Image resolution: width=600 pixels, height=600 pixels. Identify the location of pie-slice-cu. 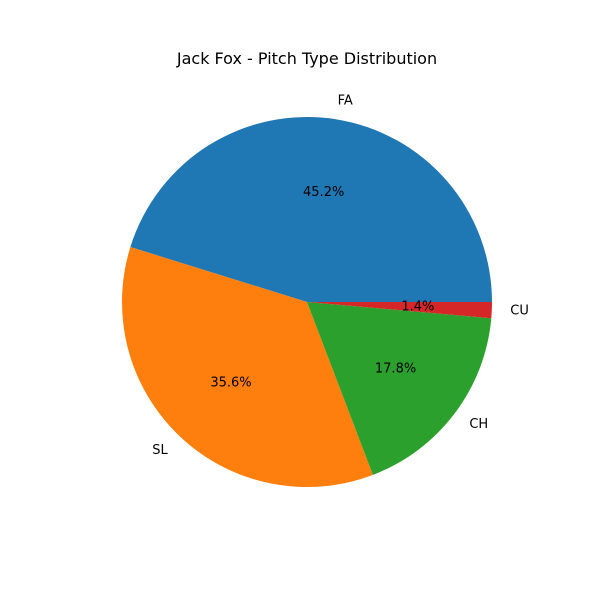
(399, 310).